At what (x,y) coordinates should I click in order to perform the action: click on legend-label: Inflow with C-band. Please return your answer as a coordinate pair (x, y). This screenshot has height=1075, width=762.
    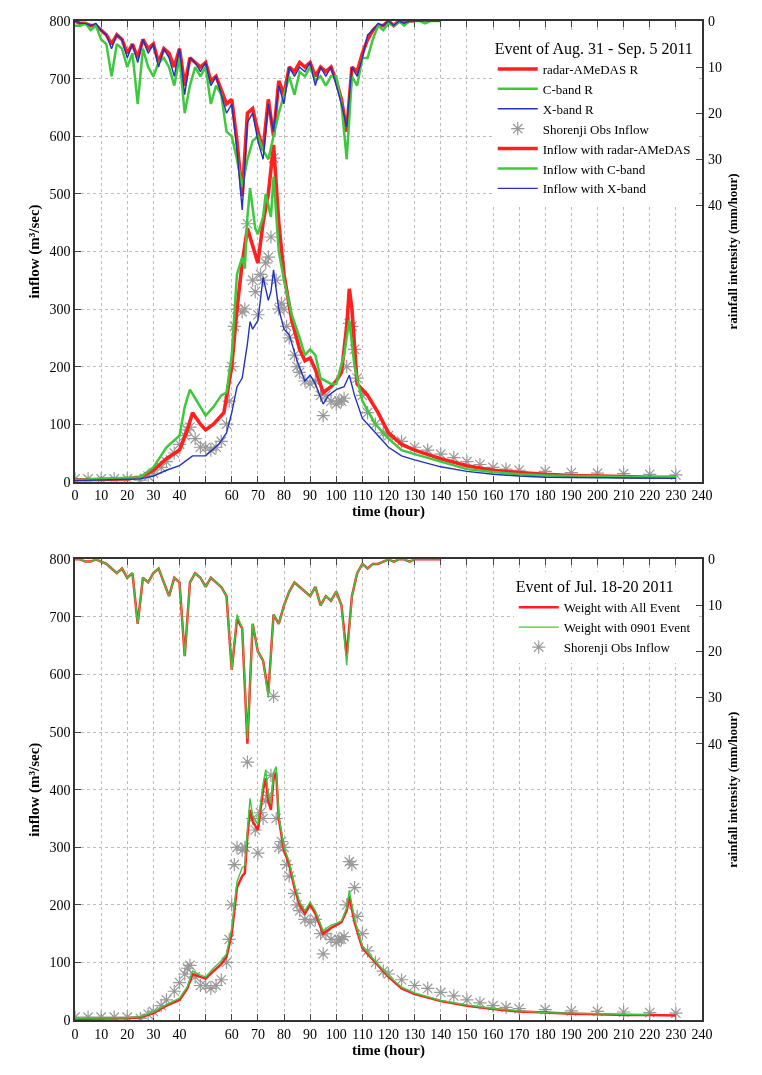
    Looking at the image, I should click on (594, 169).